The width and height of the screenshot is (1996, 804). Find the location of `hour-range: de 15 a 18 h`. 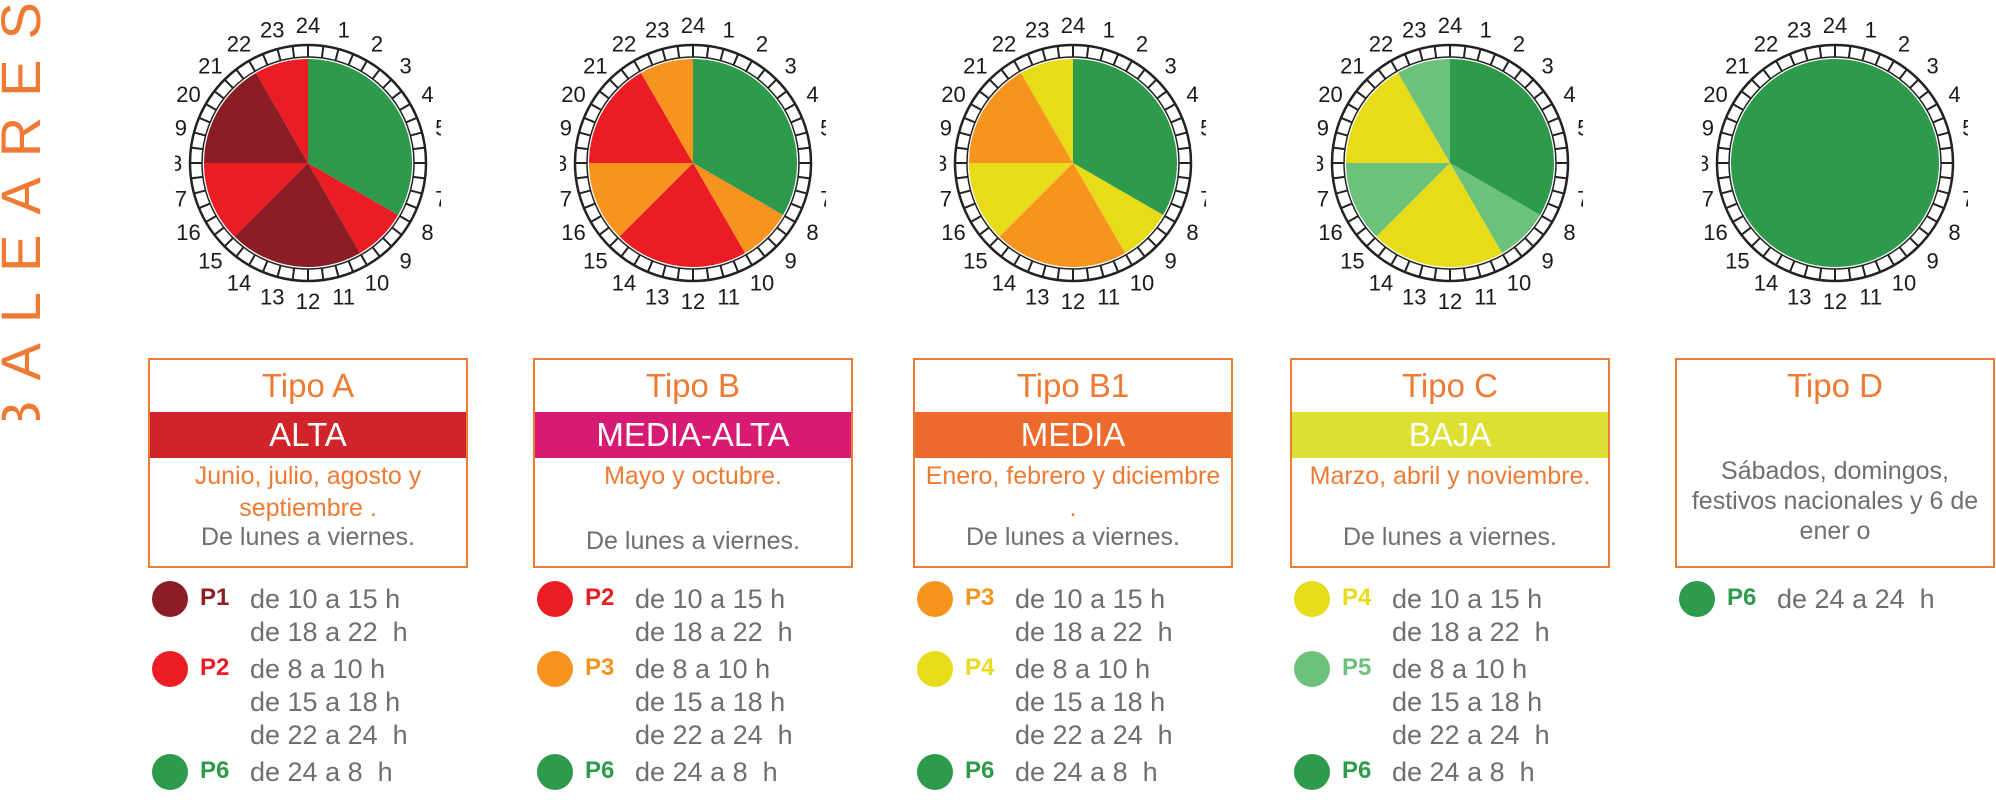

hour-range: de 15 a 18 h is located at coordinates (1467, 702).